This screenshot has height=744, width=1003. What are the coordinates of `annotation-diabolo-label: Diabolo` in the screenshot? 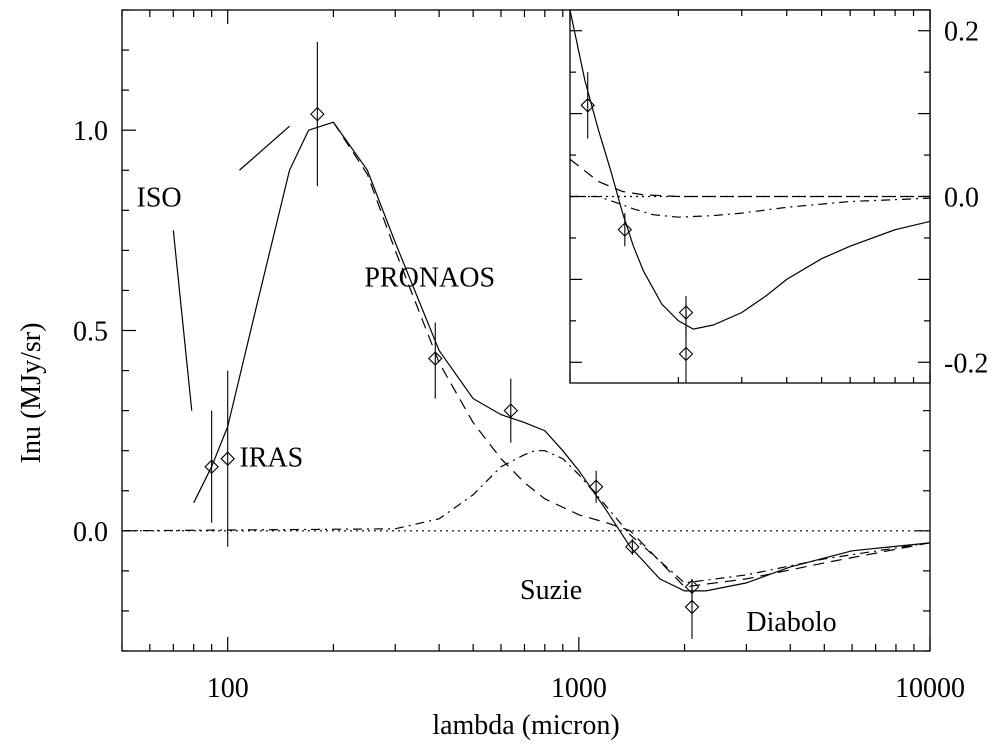 It's located at (791, 622).